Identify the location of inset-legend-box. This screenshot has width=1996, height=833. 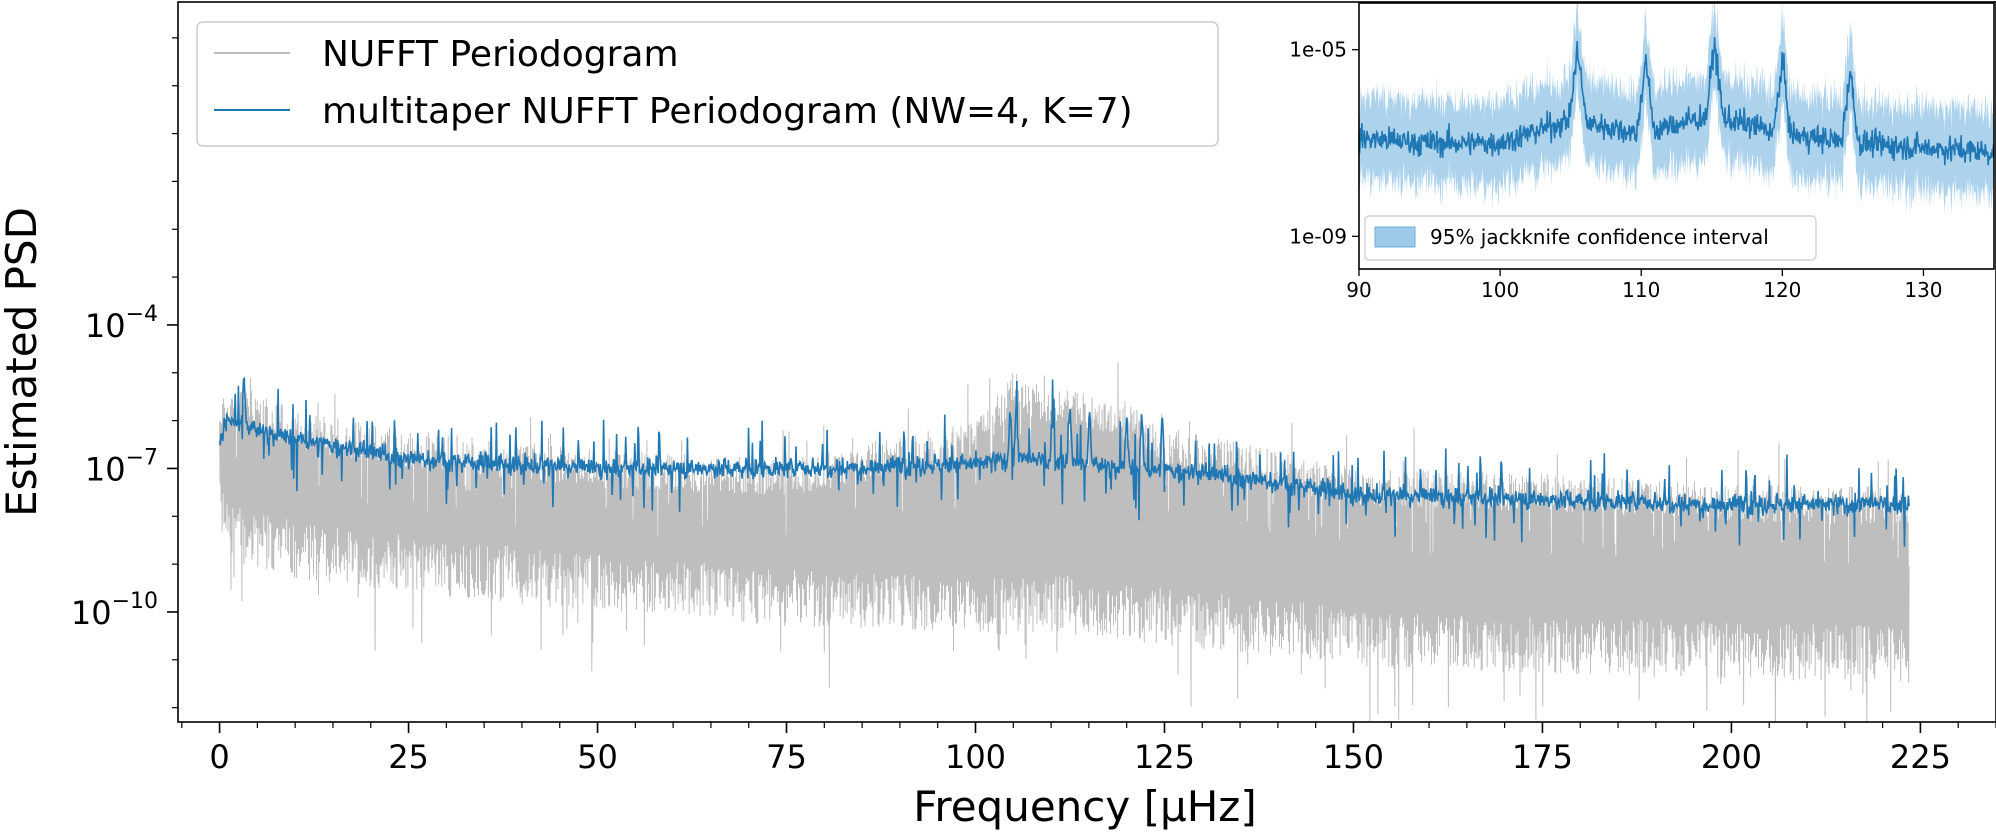
(1590, 238).